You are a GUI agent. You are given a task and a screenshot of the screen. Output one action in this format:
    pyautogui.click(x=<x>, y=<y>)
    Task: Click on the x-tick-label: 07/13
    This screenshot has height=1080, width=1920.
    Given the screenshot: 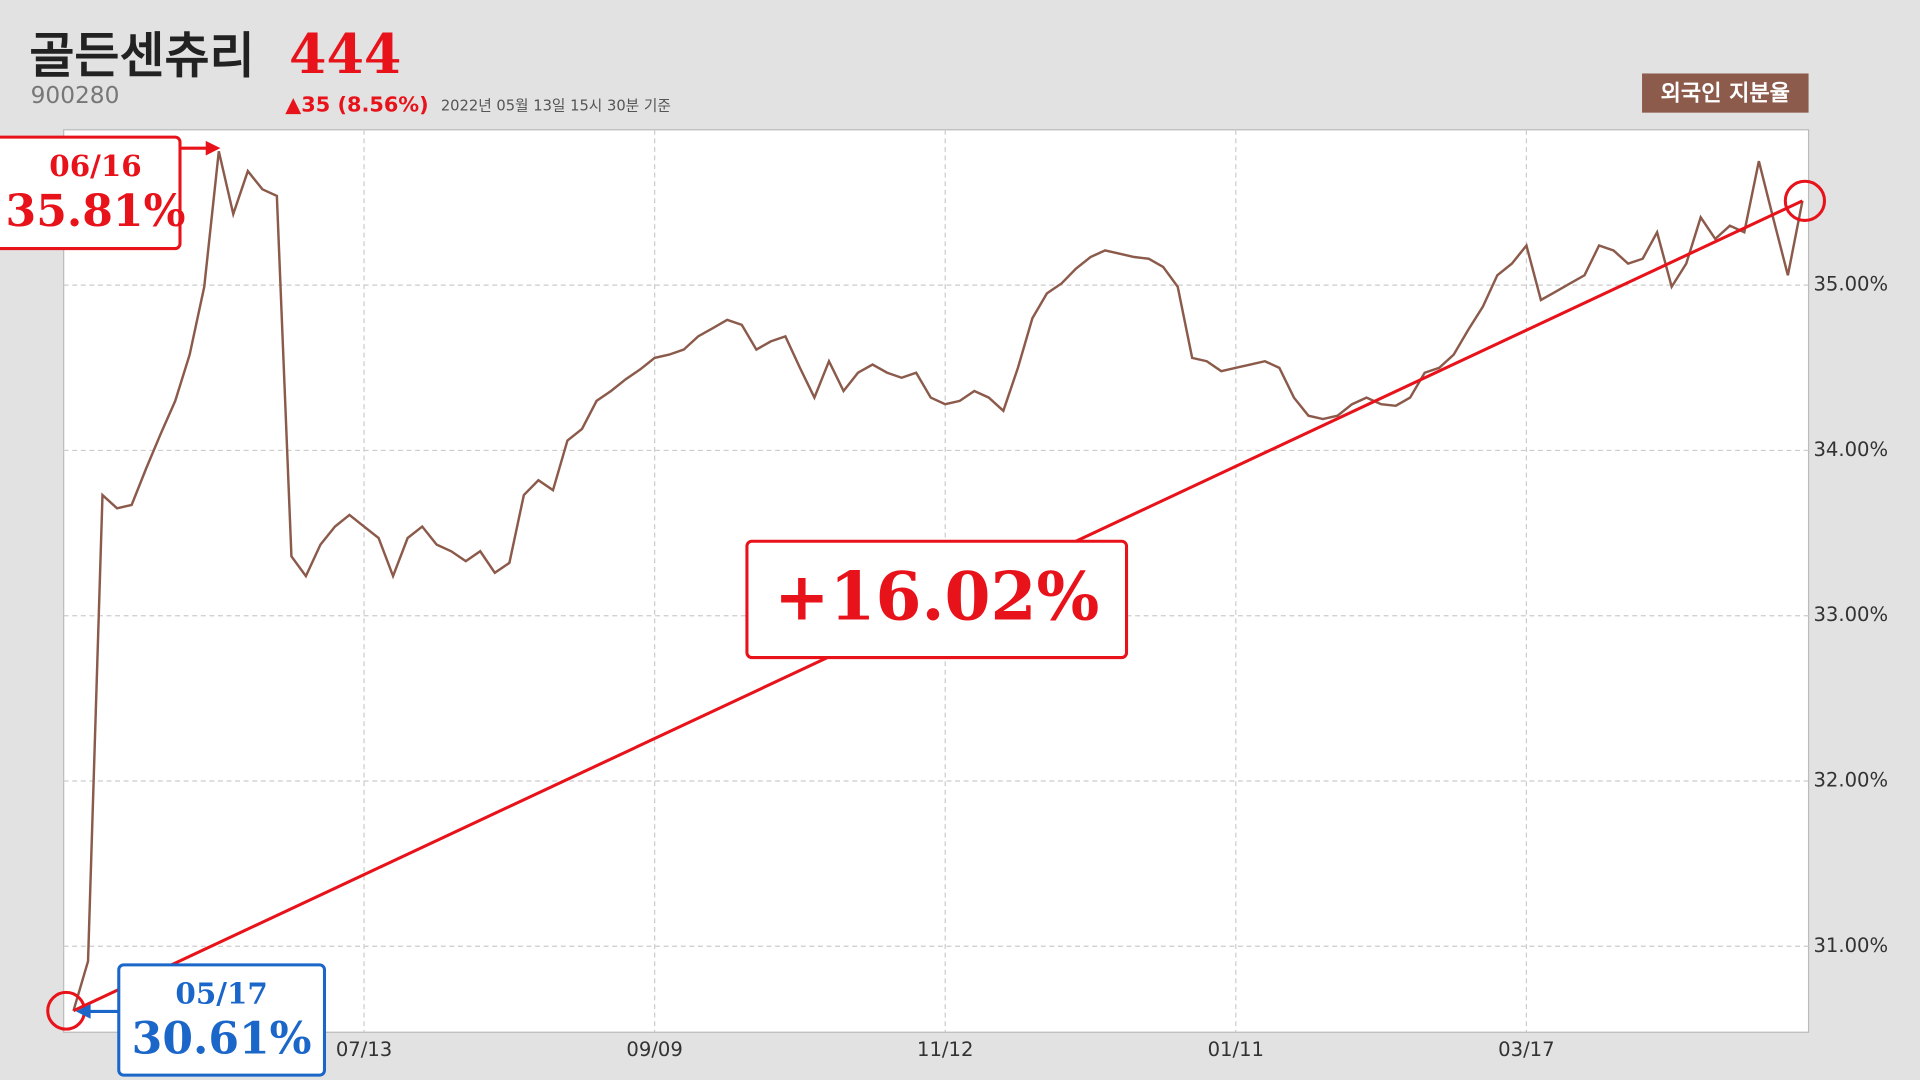 What is the action you would take?
    pyautogui.click(x=364, y=1049)
    